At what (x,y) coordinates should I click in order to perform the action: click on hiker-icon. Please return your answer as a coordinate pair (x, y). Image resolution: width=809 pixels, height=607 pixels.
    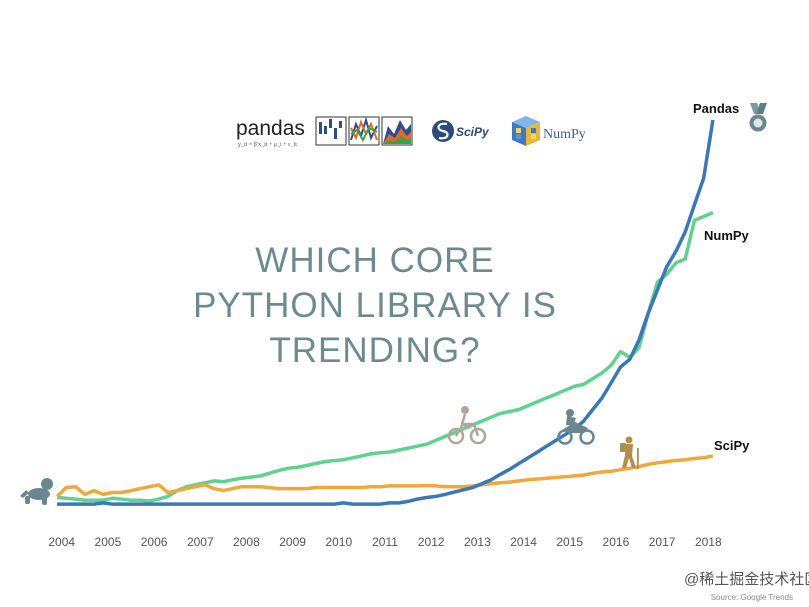
    Looking at the image, I should click on (629, 452).